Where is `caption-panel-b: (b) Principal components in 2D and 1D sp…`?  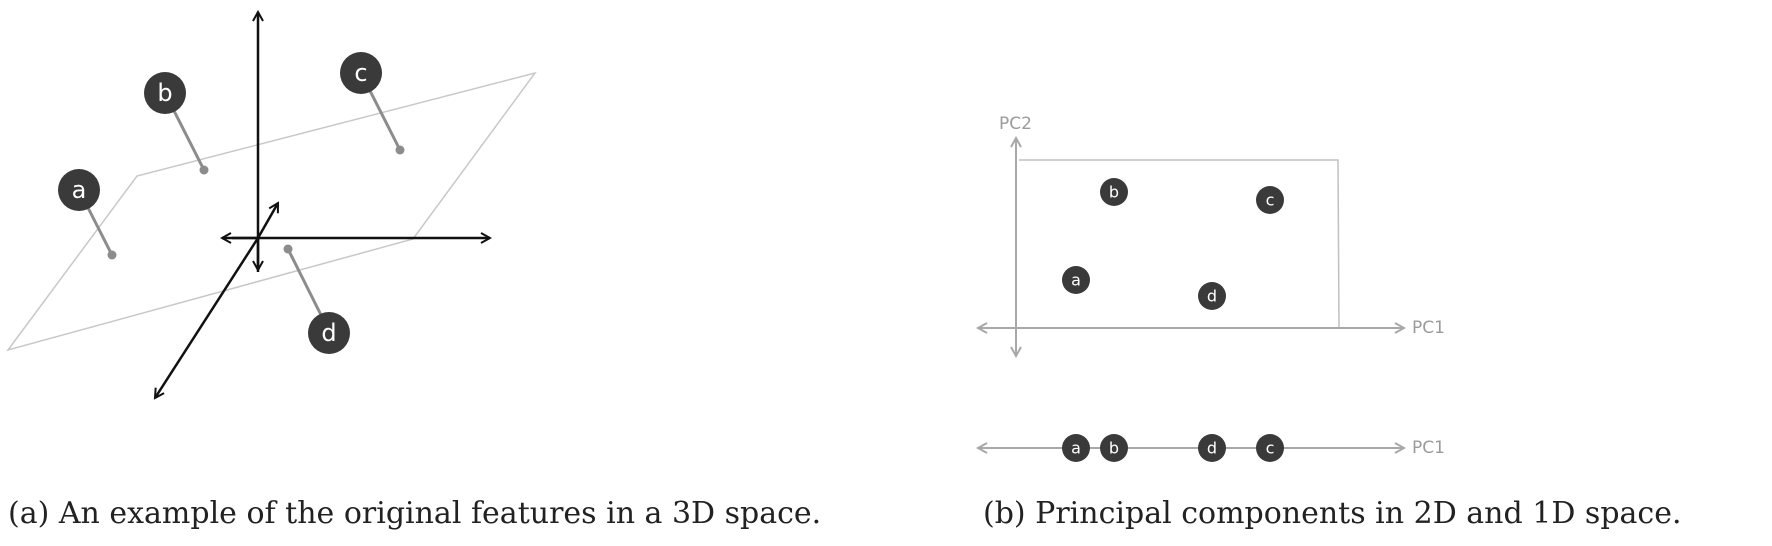
caption-panel-b: (b) Principal components in 2D and 1D sp… is located at coordinates (1332, 513).